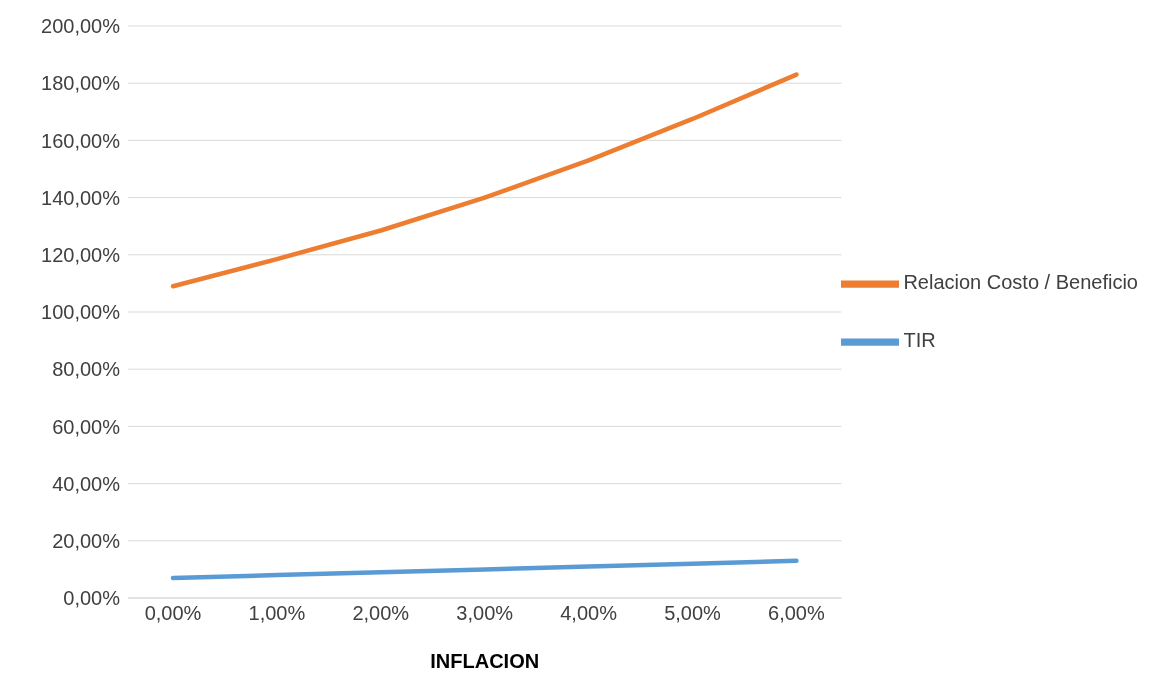 This screenshot has width=1170, height=694. Describe the element at coordinates (81, 254) in the screenshot. I see `y-tick-label: 120,00%` at that location.